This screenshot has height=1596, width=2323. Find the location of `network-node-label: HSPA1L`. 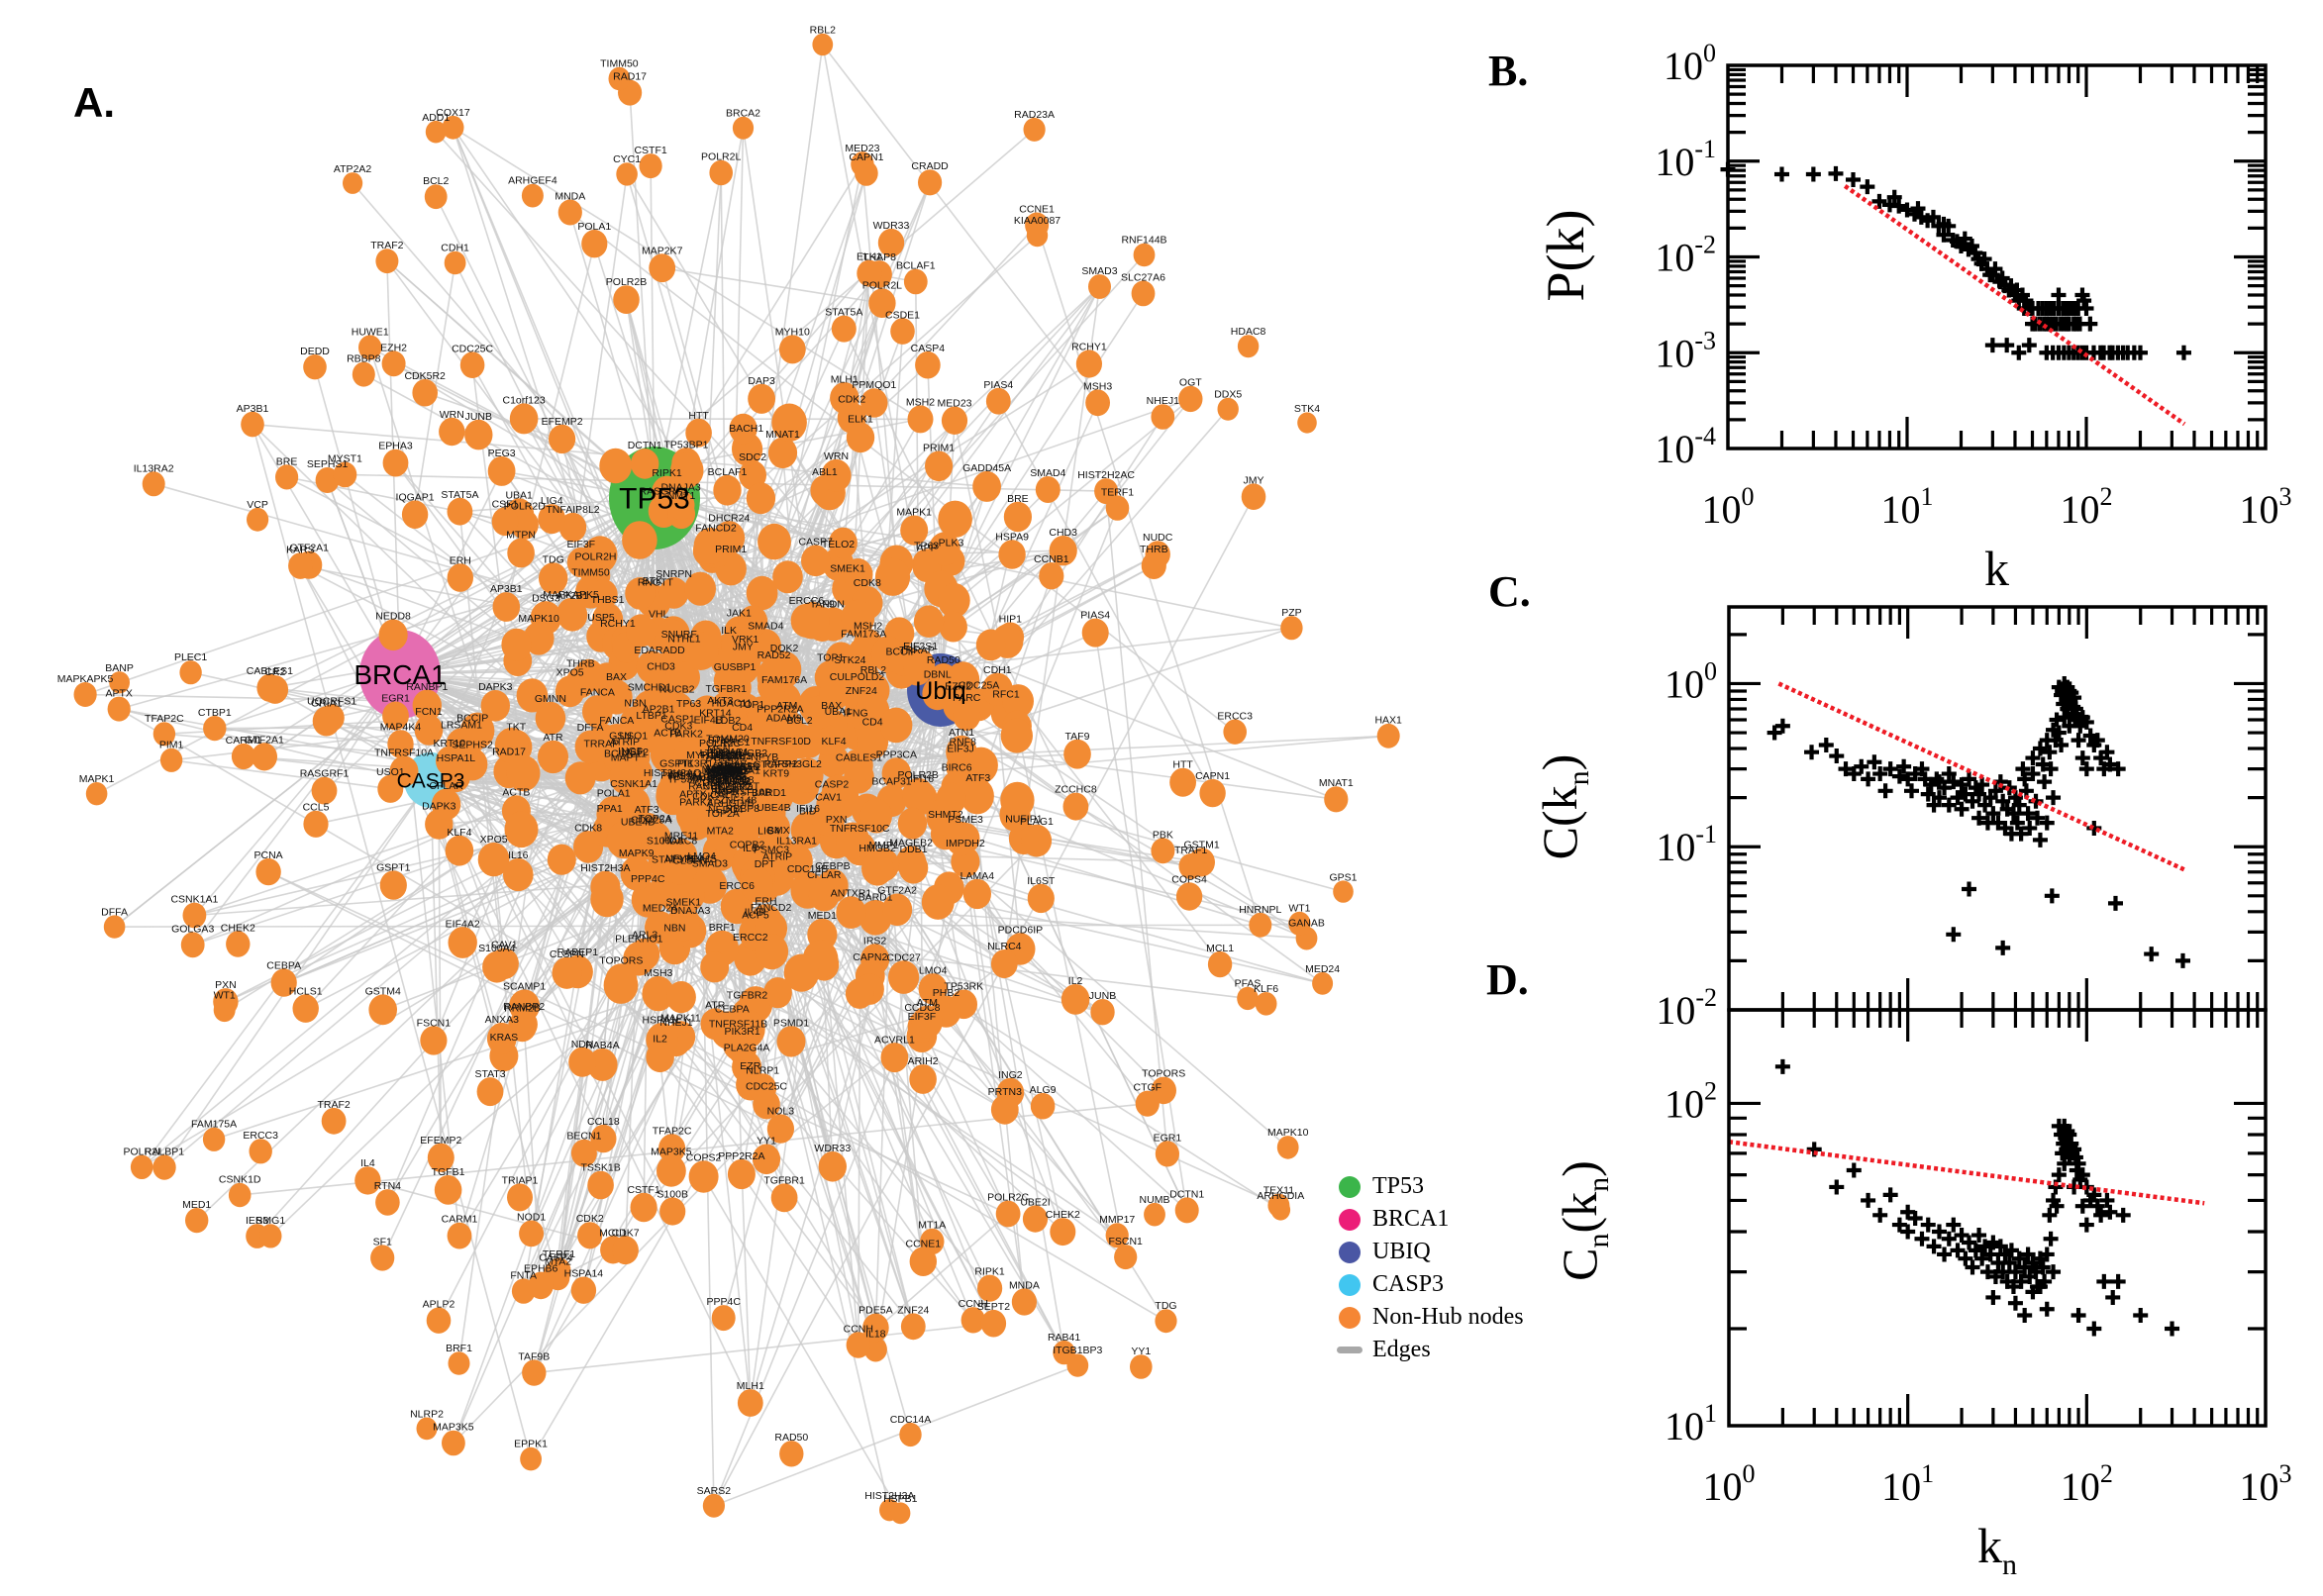

network-node-label: HSPA1L is located at coordinates (662, 1020).